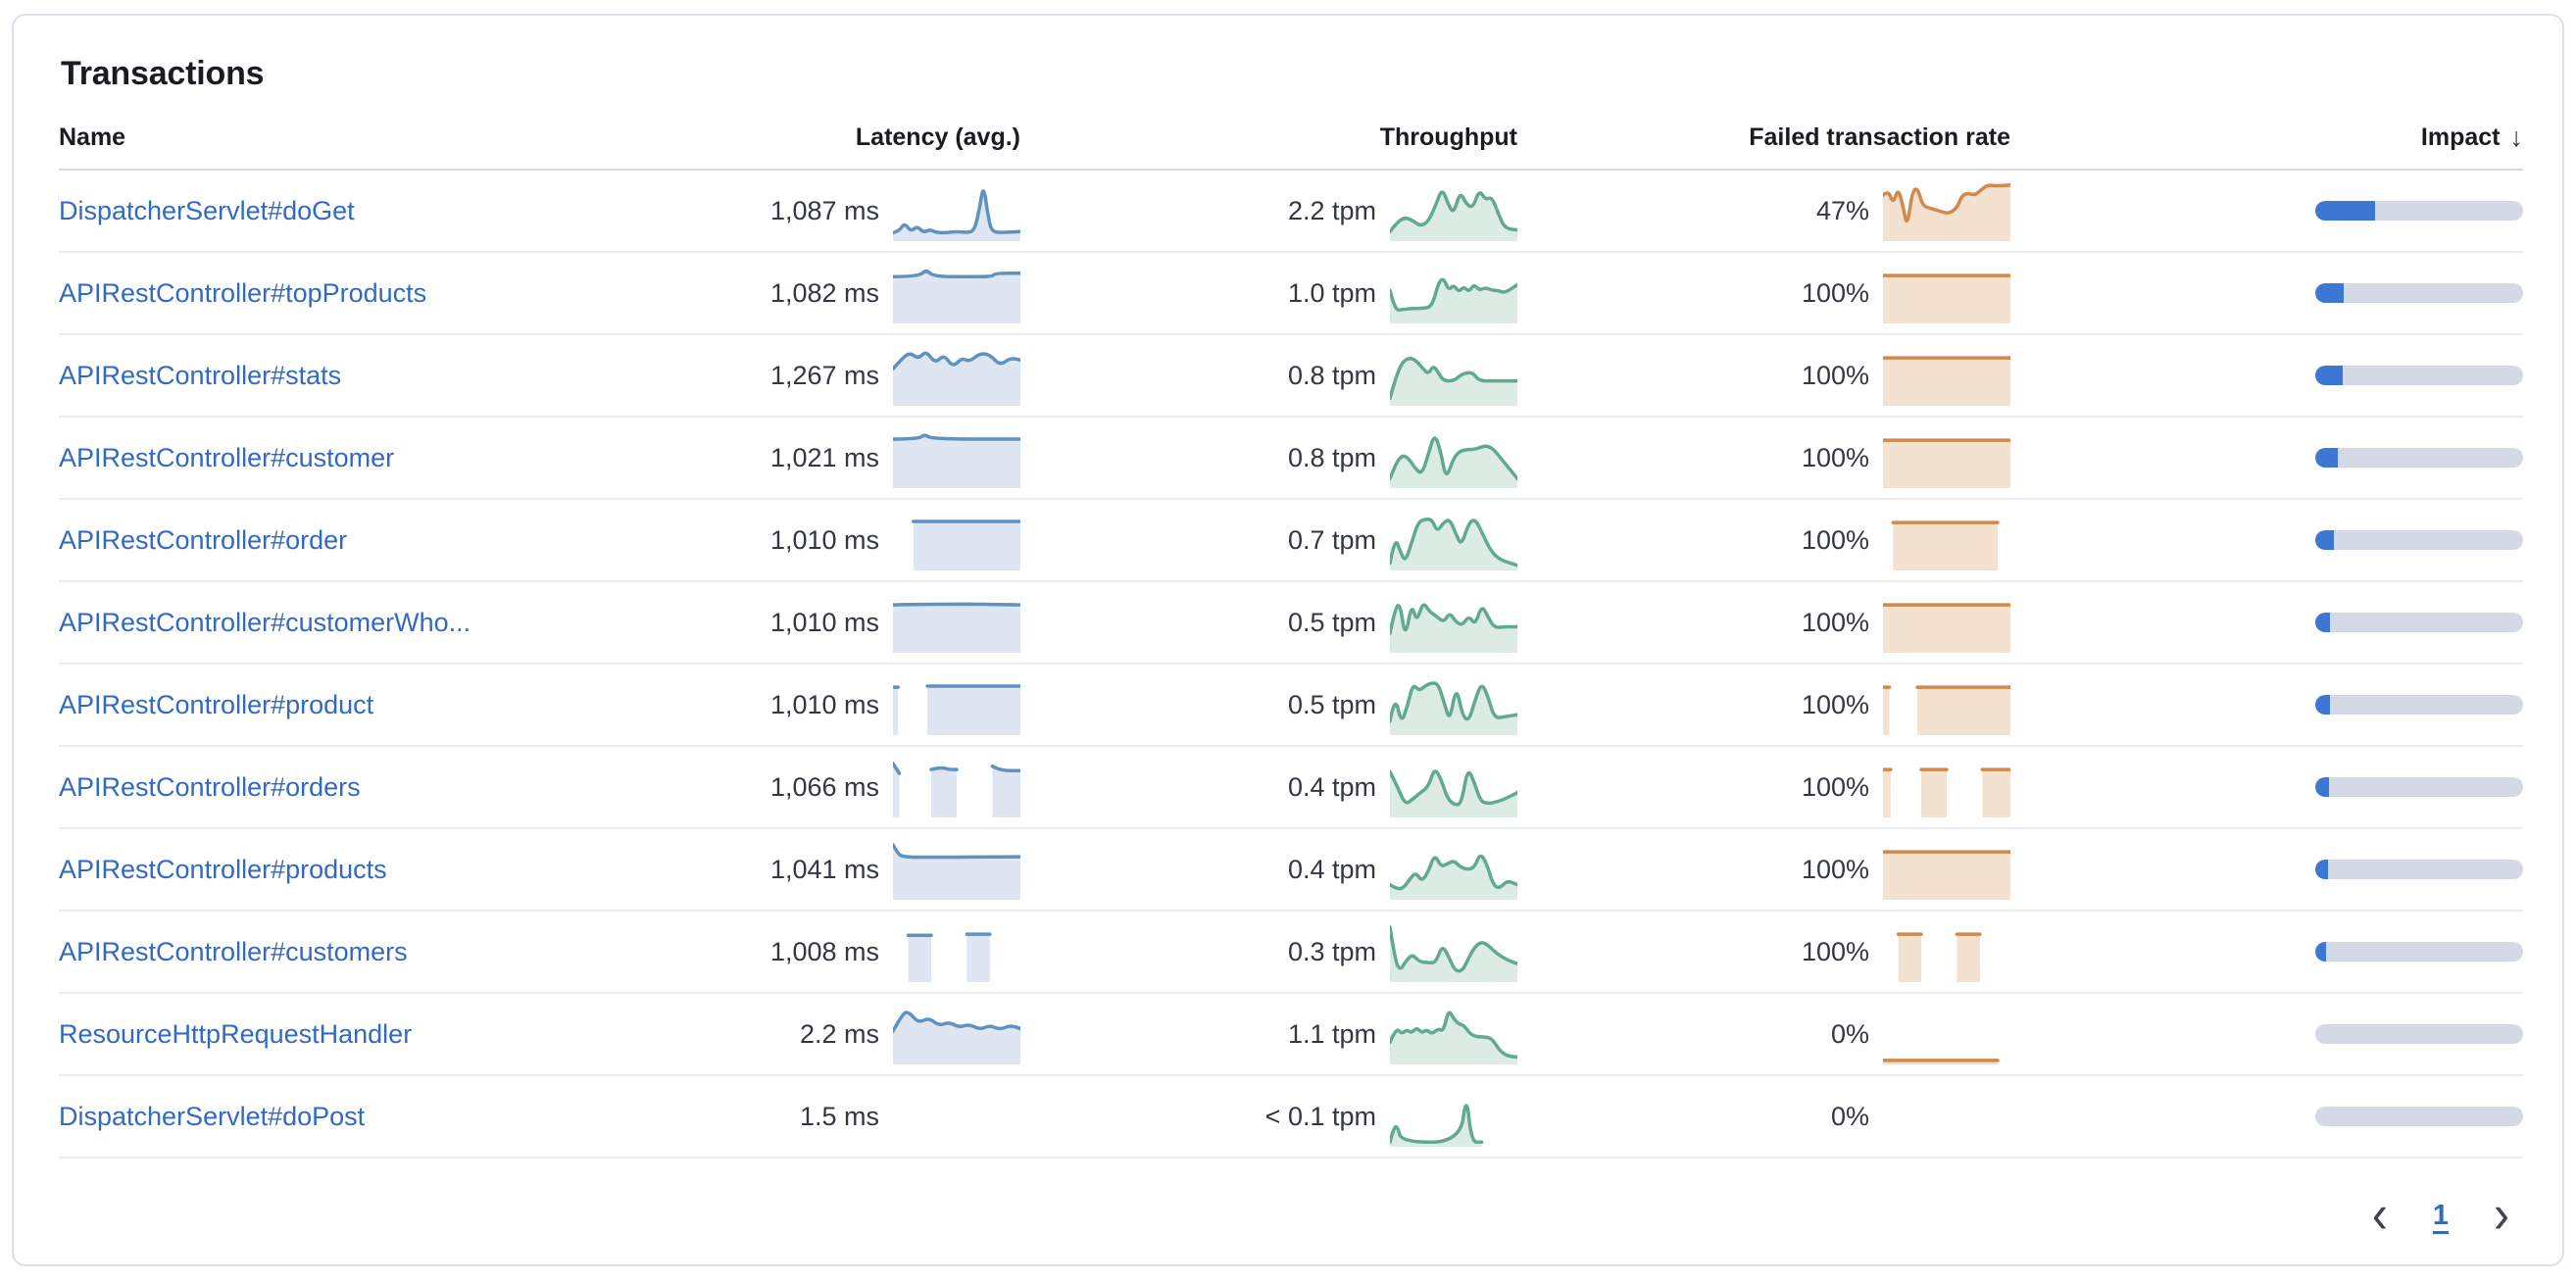 The image size is (2576, 1284). Describe the element at coordinates (1331, 210) in the screenshot. I see `throughput-value: 2.2 tpm` at that location.